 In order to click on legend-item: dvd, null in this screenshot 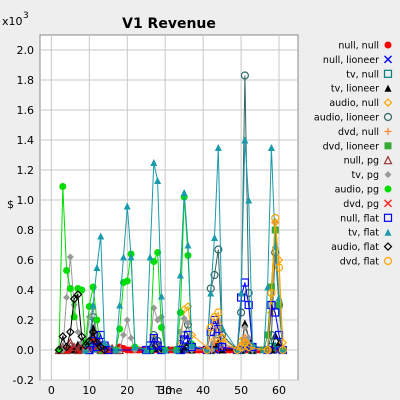, I will do `click(365, 132)`.